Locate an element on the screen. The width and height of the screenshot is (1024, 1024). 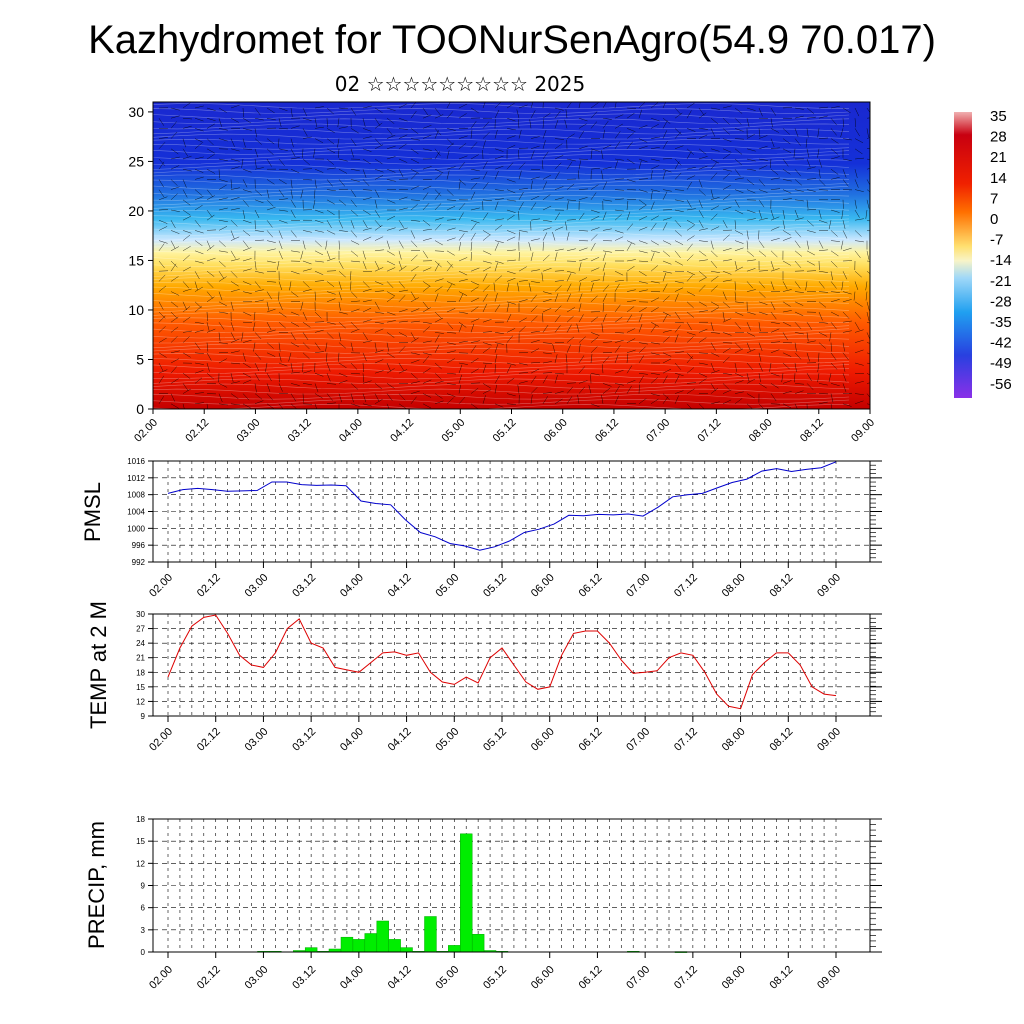
x-tick-label: 04.00 is located at coordinates (352, 978).